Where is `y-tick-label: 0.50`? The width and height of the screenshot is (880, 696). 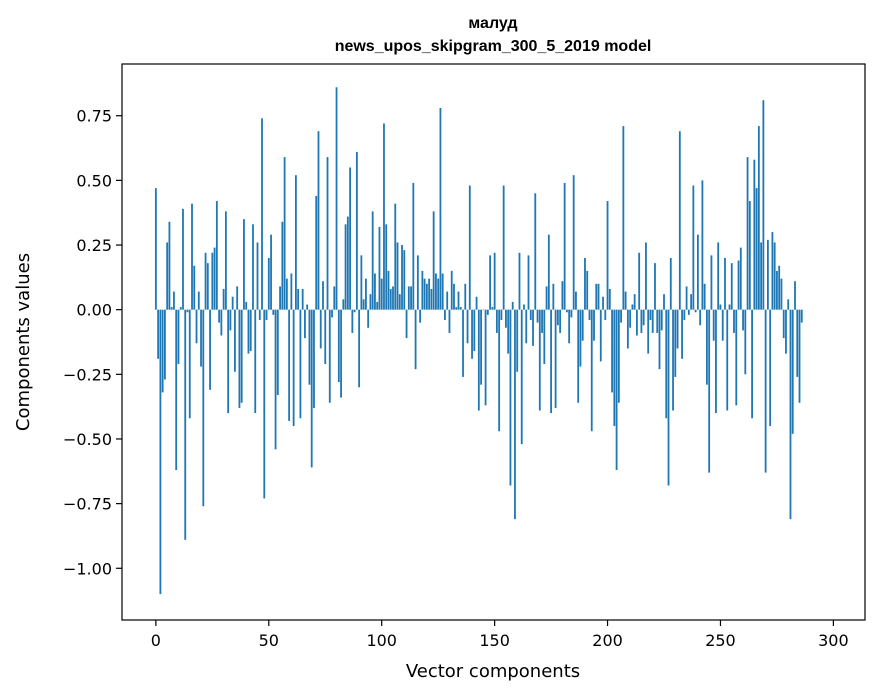
y-tick-label: 0.50 is located at coordinates (94, 180).